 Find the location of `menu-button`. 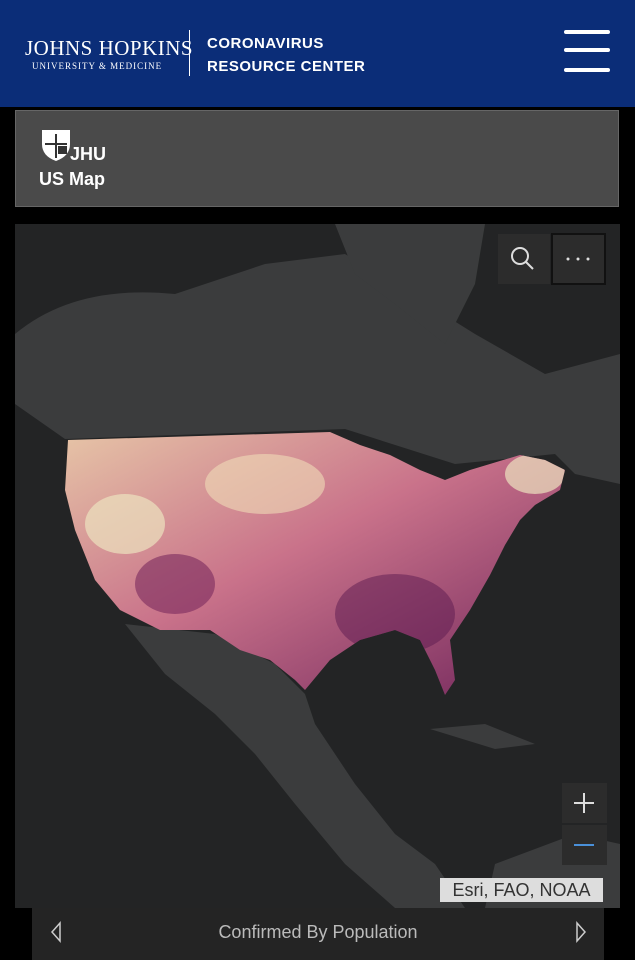

menu-button is located at coordinates (587, 53).